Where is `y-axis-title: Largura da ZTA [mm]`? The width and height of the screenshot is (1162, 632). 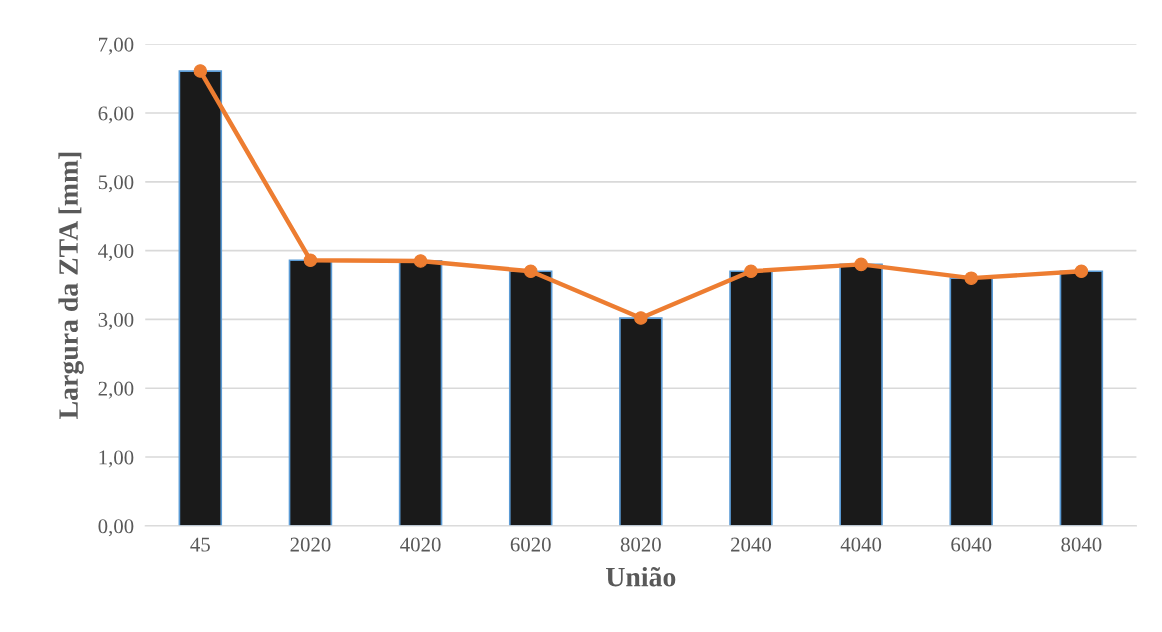 y-axis-title: Largura da ZTA [mm] is located at coordinates (71, 285).